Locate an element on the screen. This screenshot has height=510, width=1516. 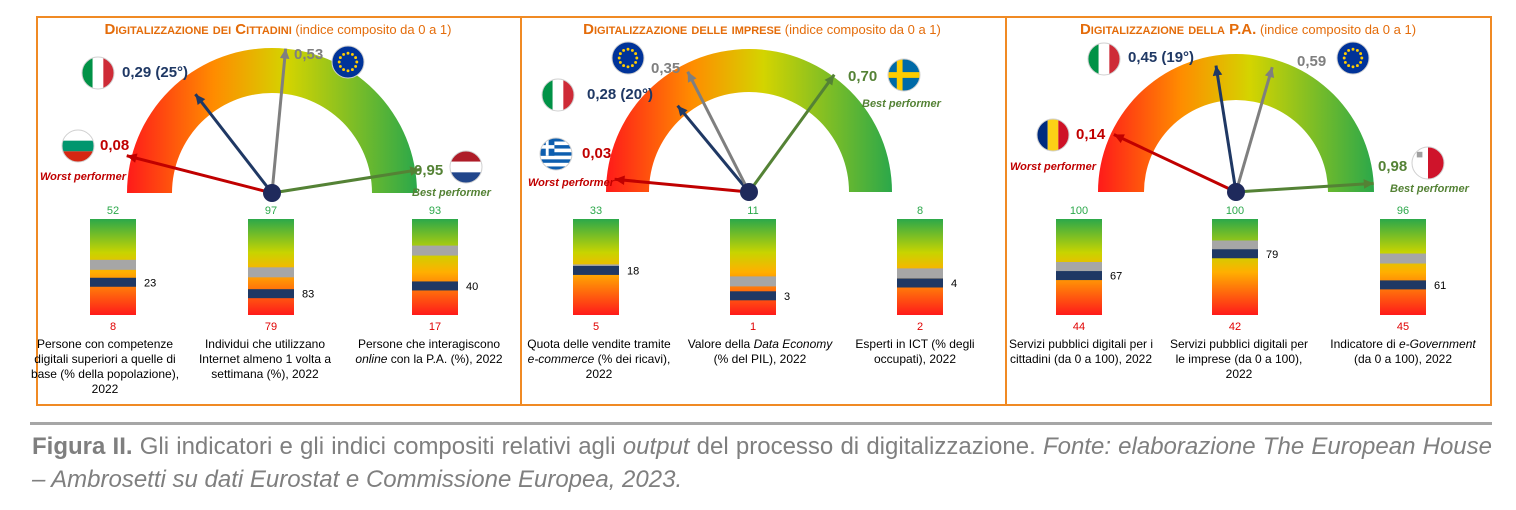
flag-body is located at coordinates (558, 95).